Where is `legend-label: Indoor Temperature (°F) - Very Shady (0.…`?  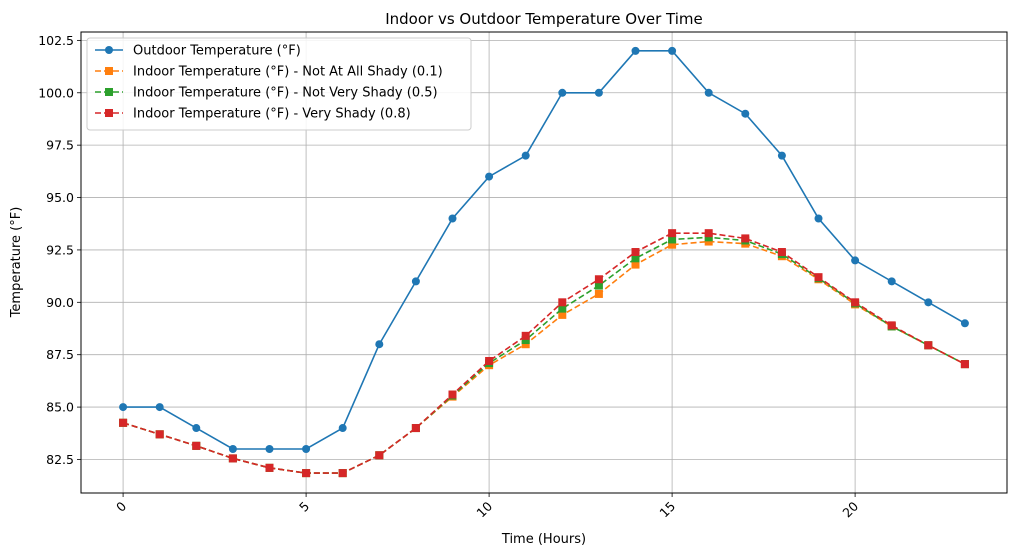 legend-label: Indoor Temperature (°F) - Very Shady (0.… is located at coordinates (272, 114).